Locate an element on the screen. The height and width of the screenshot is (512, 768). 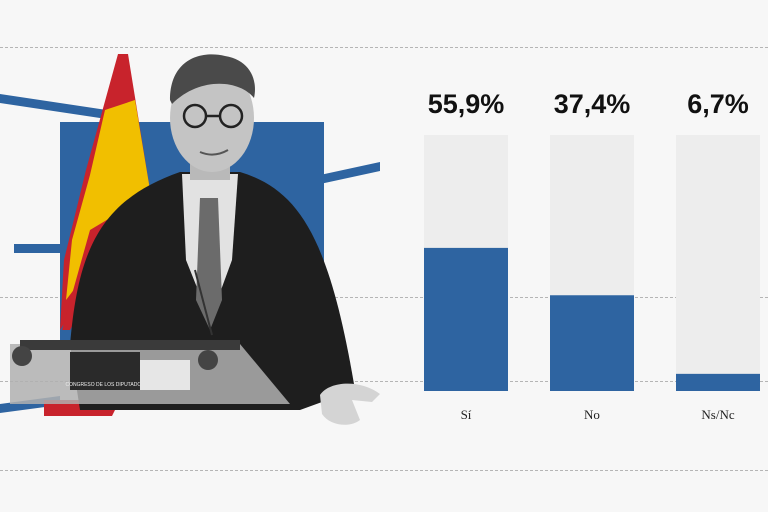
bar-nsnc is located at coordinates (718, 382).